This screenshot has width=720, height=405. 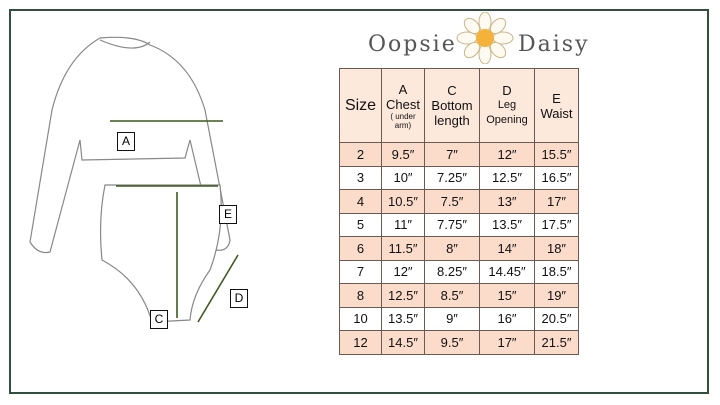 What do you see at coordinates (159, 319) in the screenshot?
I see `label-c: C` at bounding box center [159, 319].